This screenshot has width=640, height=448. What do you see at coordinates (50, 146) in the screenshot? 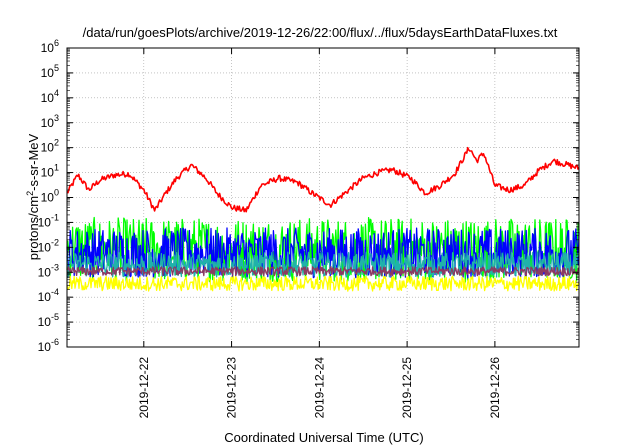
I see `y-tick-label: 10²` at bounding box center [50, 146].